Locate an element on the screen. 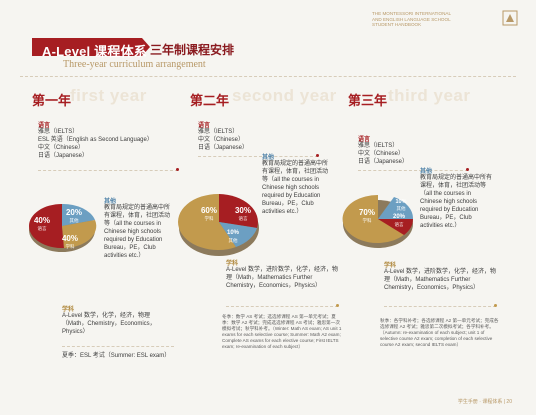 This screenshot has width=536, height=415. year-3-label: 第三年 is located at coordinates (368, 100).